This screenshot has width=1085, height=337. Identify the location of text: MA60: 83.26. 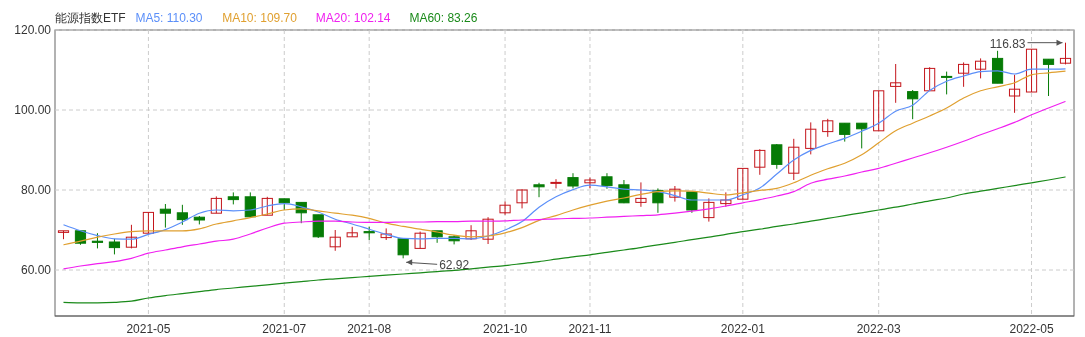
(443, 18).